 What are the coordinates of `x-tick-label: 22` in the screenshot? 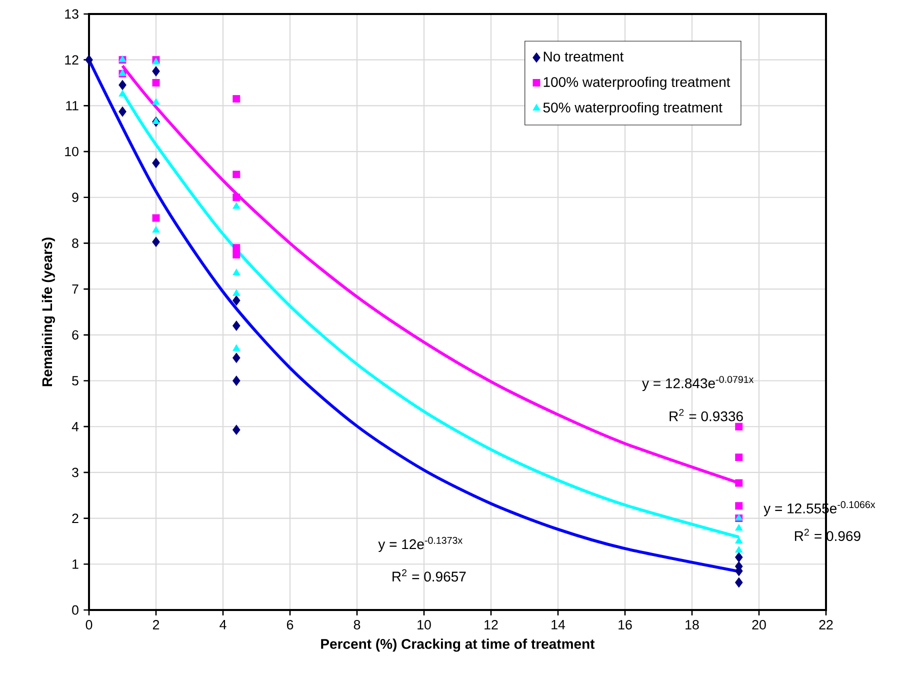 It's located at (826, 625).